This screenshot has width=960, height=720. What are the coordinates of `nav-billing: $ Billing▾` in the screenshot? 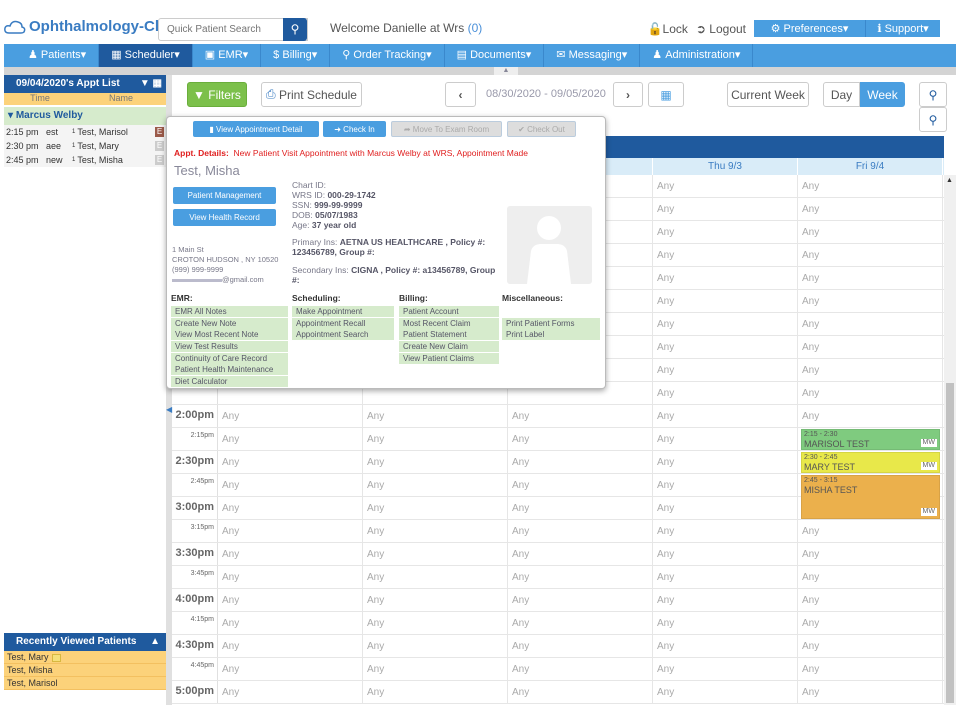 It's located at (296, 55).